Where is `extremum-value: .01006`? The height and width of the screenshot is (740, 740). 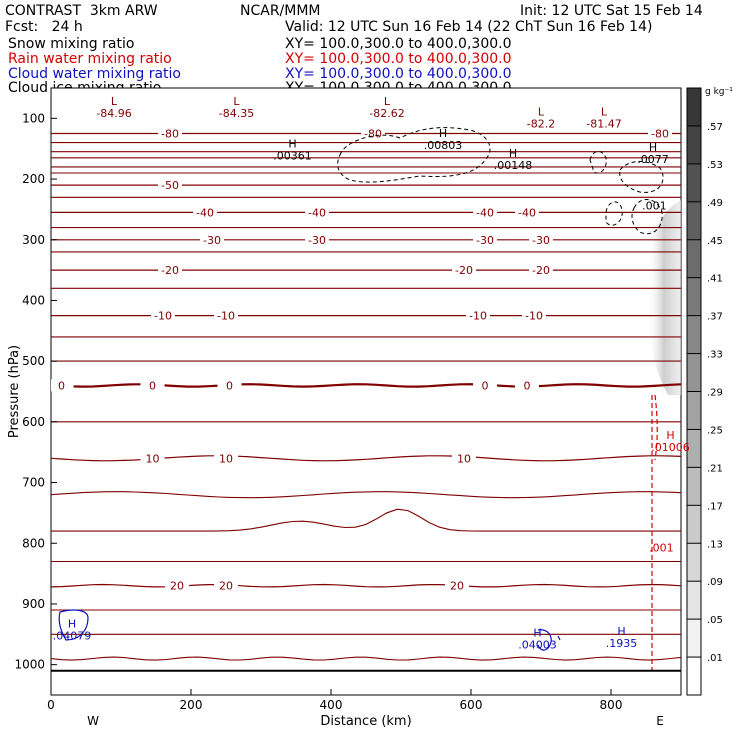
extremum-value: .01006 is located at coordinates (670, 447).